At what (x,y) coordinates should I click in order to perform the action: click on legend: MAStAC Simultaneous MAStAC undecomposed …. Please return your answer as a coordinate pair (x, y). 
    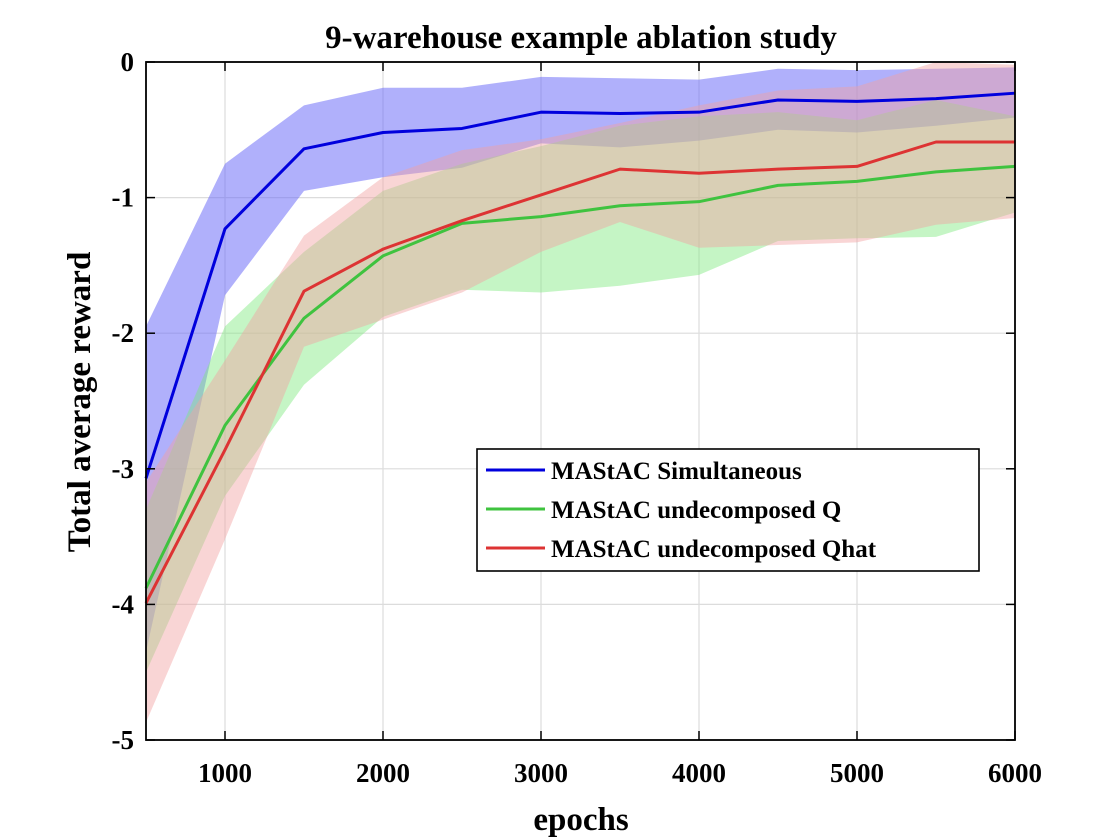
    Looking at the image, I should click on (728, 510).